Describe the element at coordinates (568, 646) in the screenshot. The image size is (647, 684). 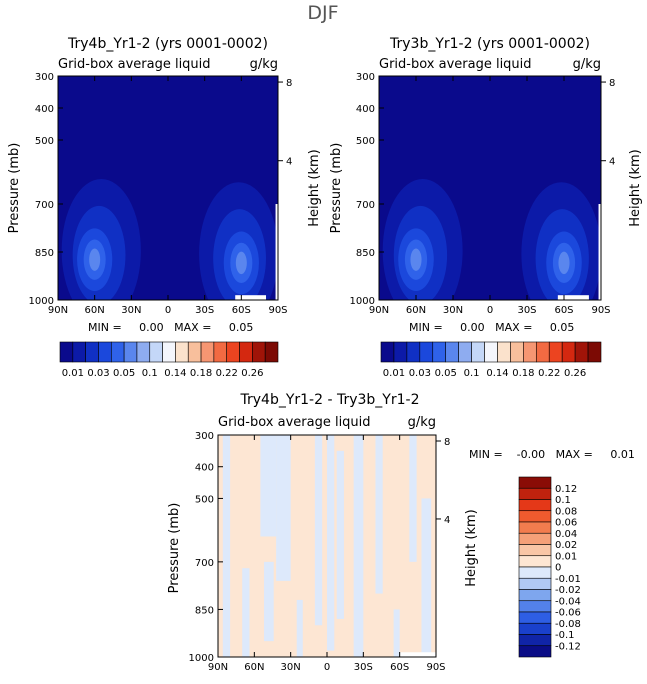
I see `colorbar-label: -0.12` at that location.